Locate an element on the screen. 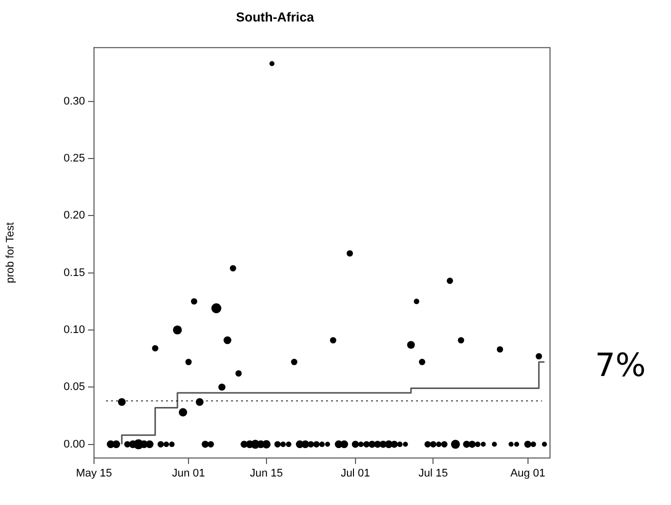 This screenshot has width=671, height=505. y-tick-label: 0.00 is located at coordinates (74, 444).